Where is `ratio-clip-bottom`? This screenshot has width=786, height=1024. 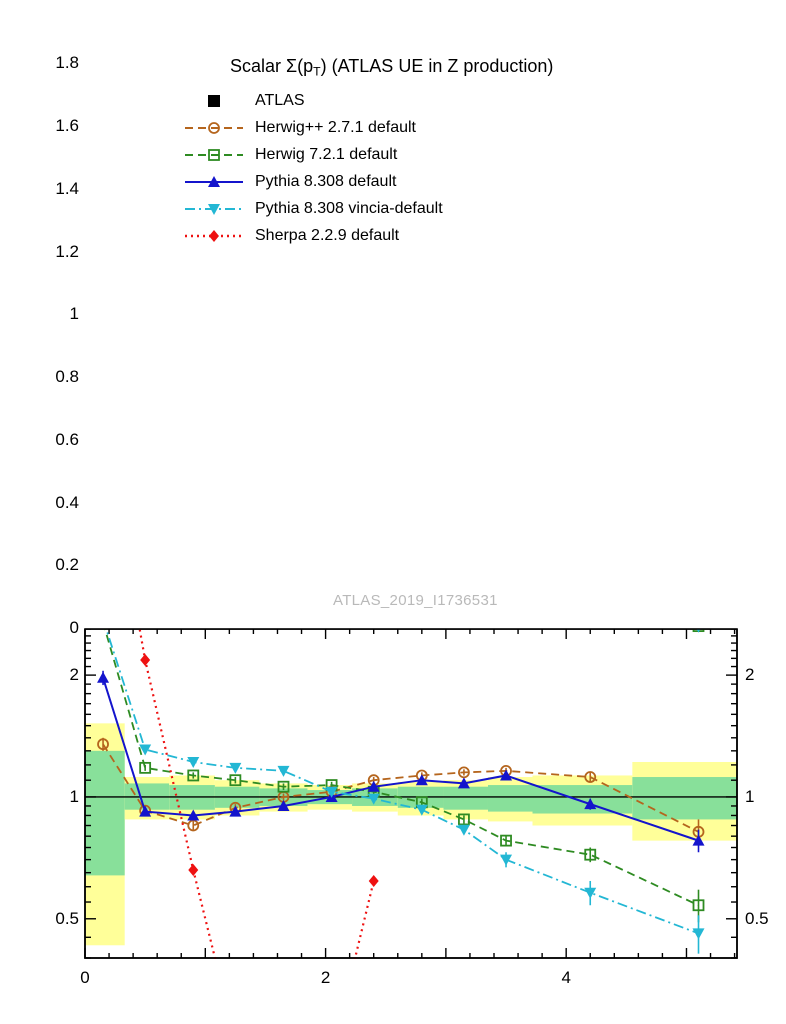
ratio-clip-bottom is located at coordinates (393, 991).